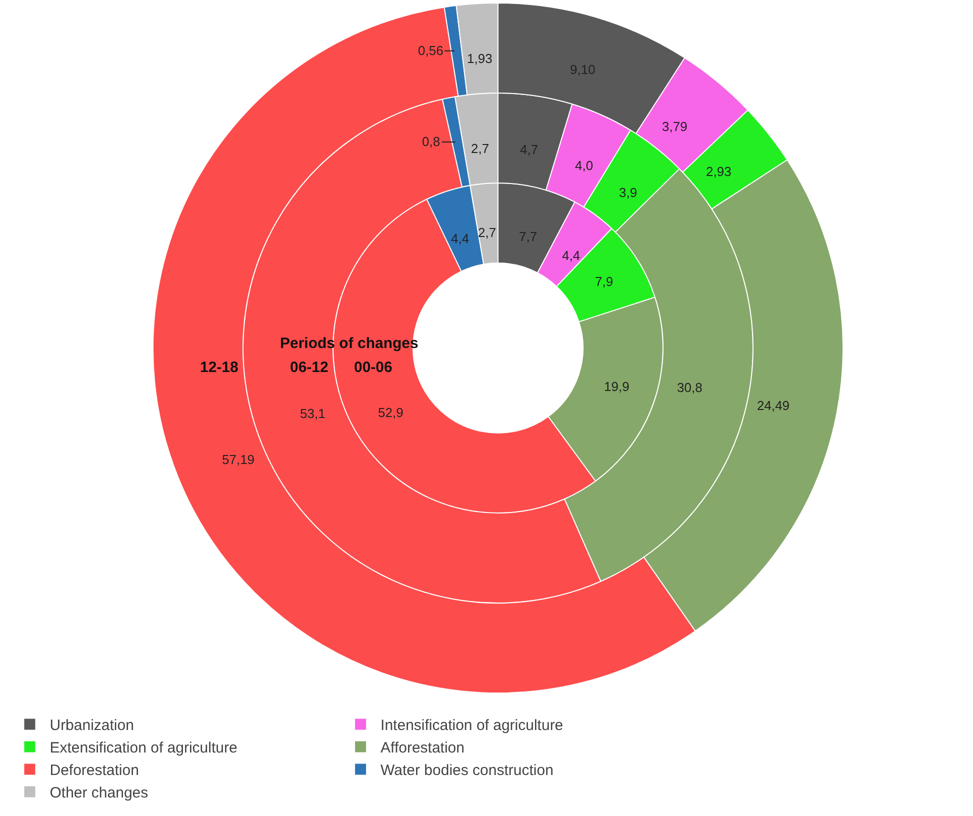 The width and height of the screenshot is (973, 816). What do you see at coordinates (528, 236) in the screenshot?
I see `data-label: 7,7` at bounding box center [528, 236].